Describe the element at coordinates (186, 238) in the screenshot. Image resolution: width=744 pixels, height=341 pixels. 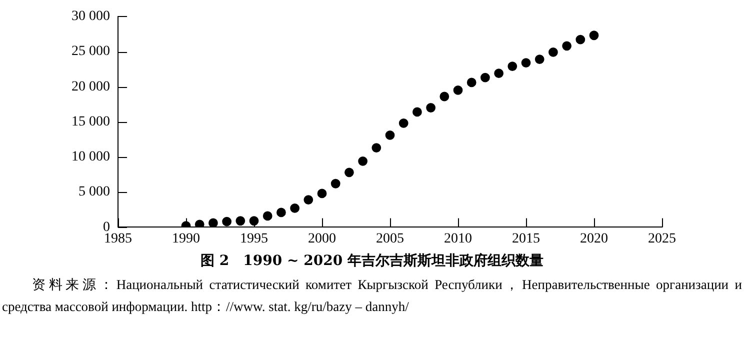
I see `x-tick-label: 1990` at that location.